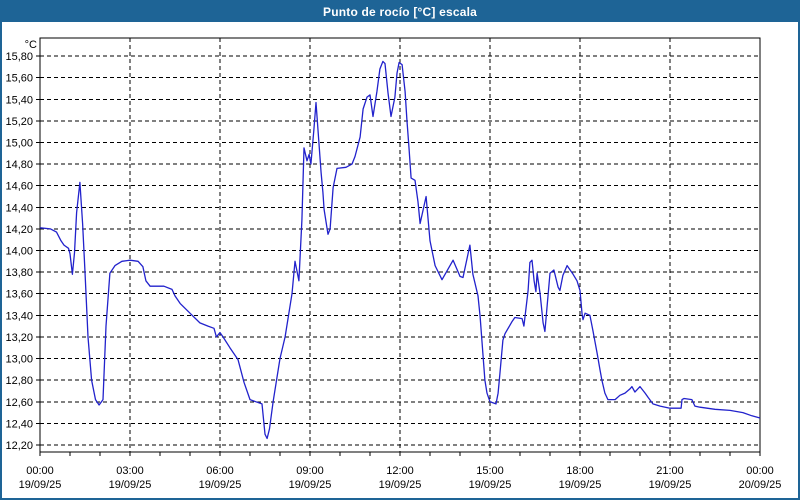 The image size is (800, 500). What do you see at coordinates (19, 79) in the screenshot?
I see `y-axis-label: 15,60` at bounding box center [19, 79].